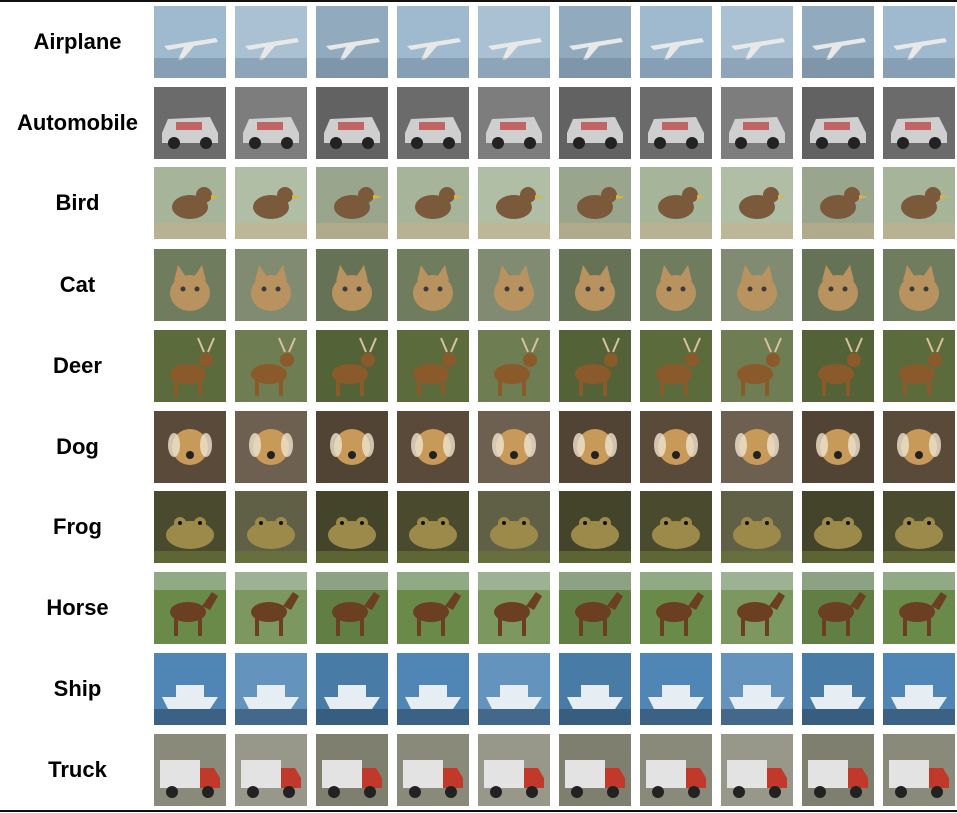 Image resolution: width=957 pixels, height=813 pixels. I want to click on class-row-truck: Truck, so click(478, 770).